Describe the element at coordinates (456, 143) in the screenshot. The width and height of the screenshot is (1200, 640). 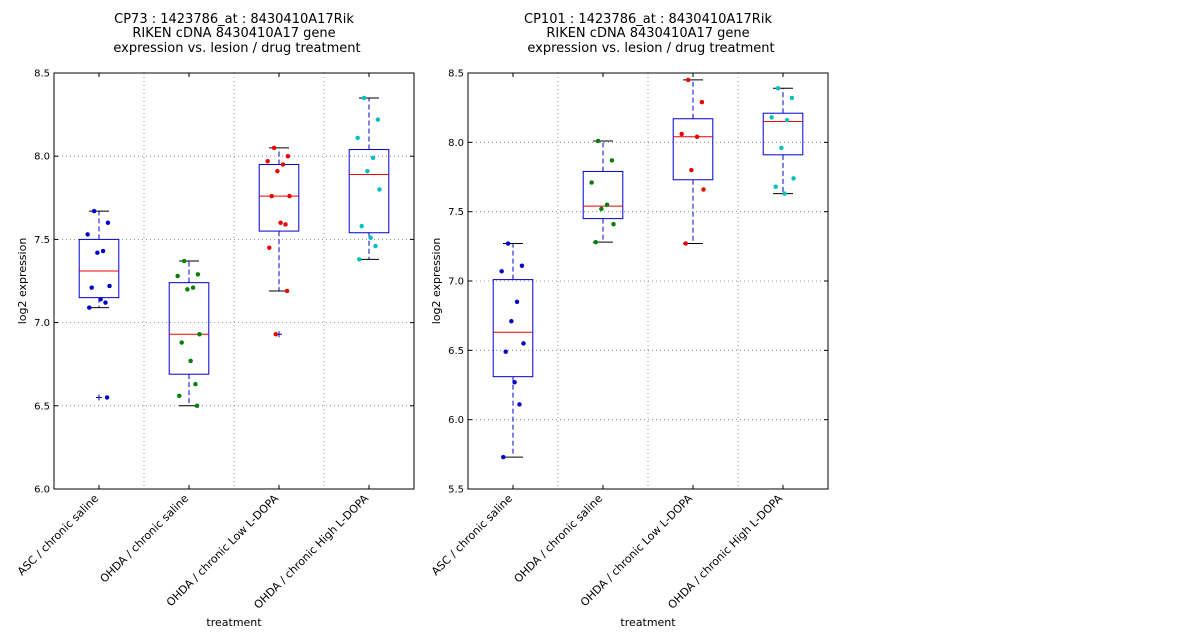
I see `y-tick-label: 8.0` at that location.